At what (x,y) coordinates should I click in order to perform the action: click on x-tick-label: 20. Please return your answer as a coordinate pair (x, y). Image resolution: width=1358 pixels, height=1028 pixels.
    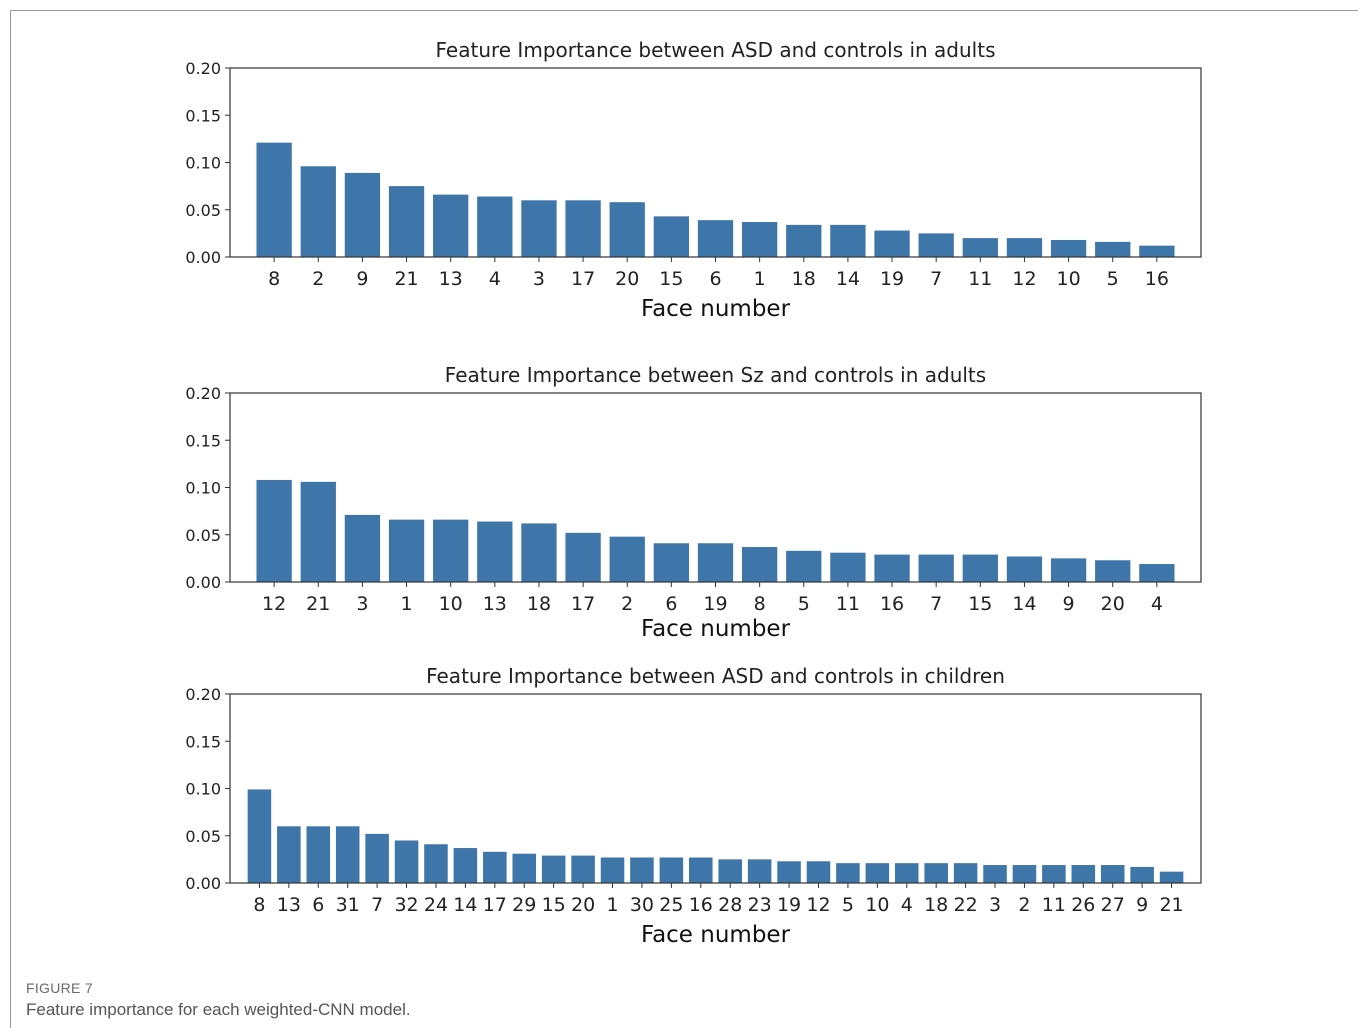
    Looking at the image, I should click on (627, 279).